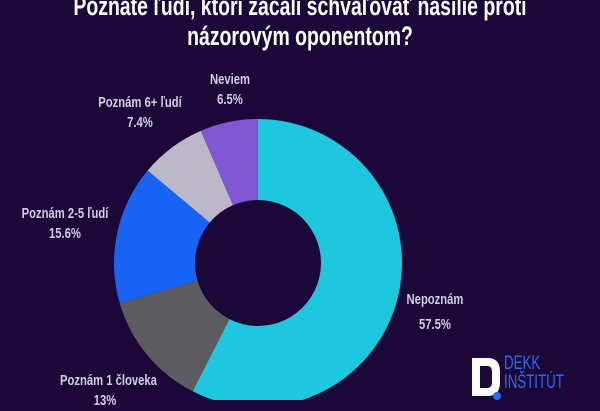 The height and width of the screenshot is (411, 600). What do you see at coordinates (140, 113) in the screenshot?
I see `label-6plus: Poznám 6+ ľudí 7.4%` at bounding box center [140, 113].